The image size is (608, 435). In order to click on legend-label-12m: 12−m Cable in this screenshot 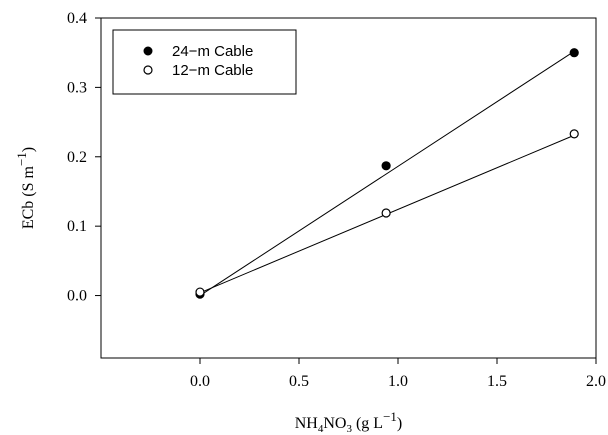, I will do `click(212, 70)`.